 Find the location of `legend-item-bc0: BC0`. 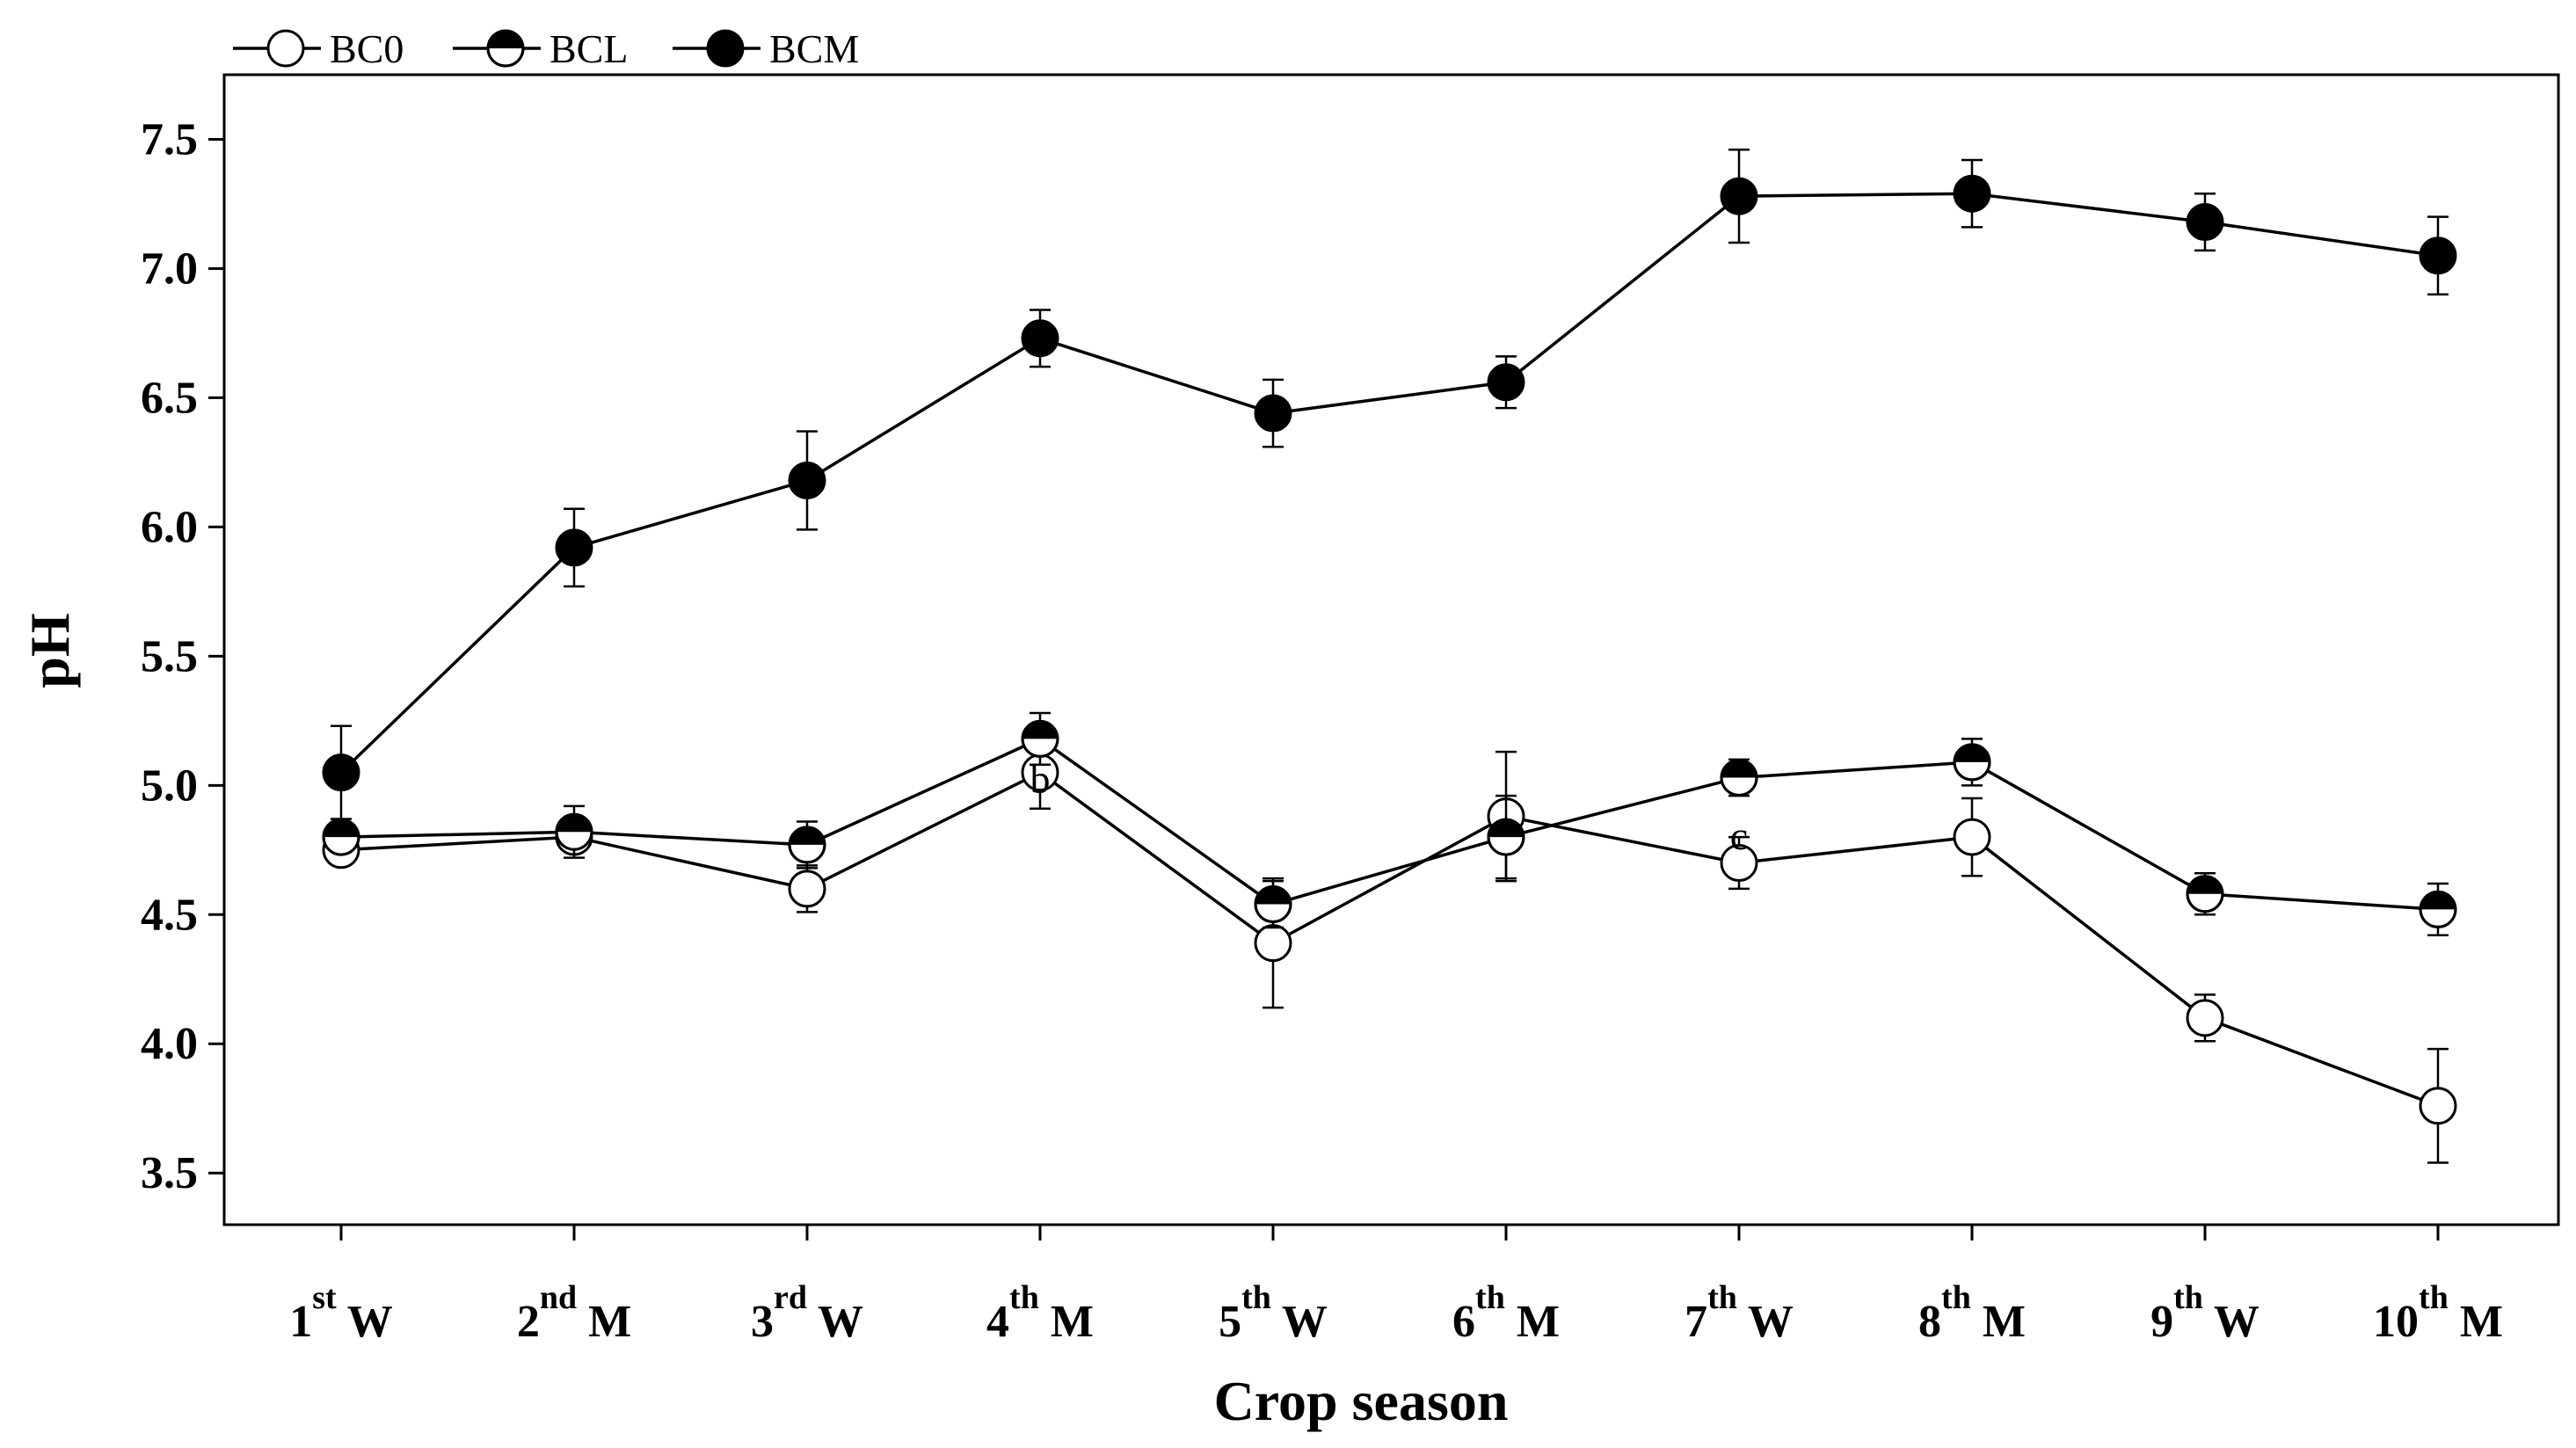

legend-item-bc0: BC0 is located at coordinates (318, 49).